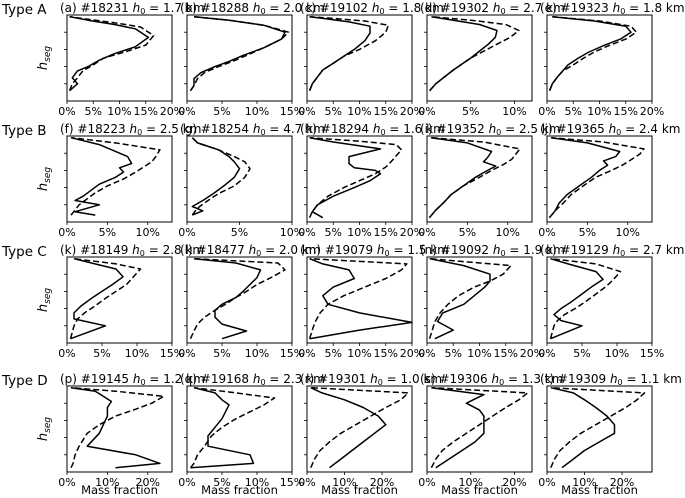 Image resolution: width=685 pixels, height=498 pixels. What do you see at coordinates (336, 8) in the screenshot?
I see `panel-label: (c) #19102` at bounding box center [336, 8].